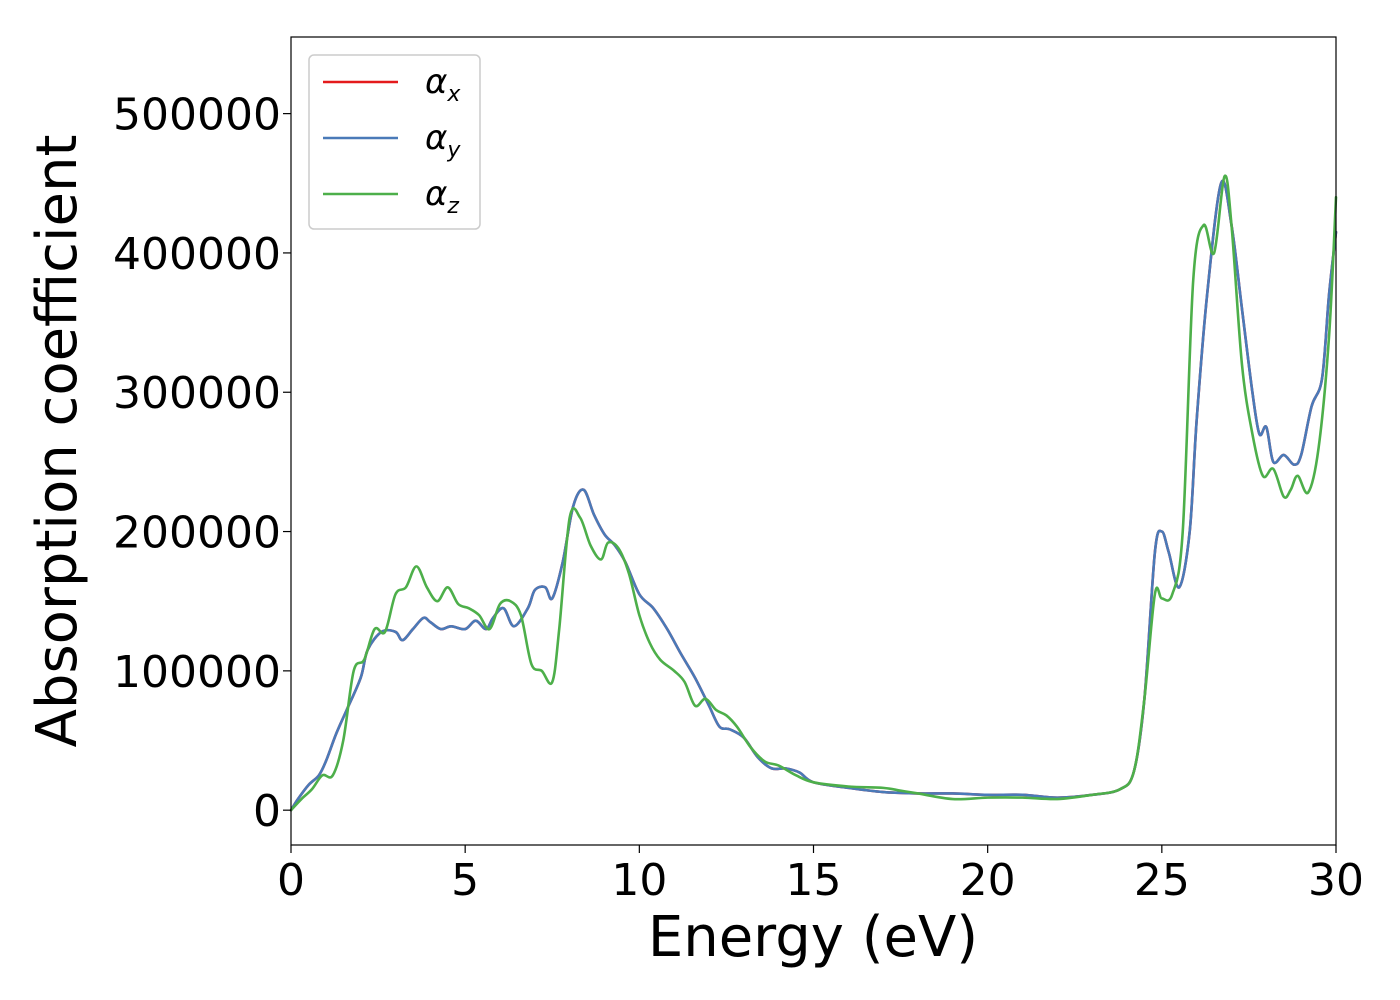 Image resolution: width=1400 pixels, height=1000 pixels. I want to click on legend-frame, so click(394, 142).